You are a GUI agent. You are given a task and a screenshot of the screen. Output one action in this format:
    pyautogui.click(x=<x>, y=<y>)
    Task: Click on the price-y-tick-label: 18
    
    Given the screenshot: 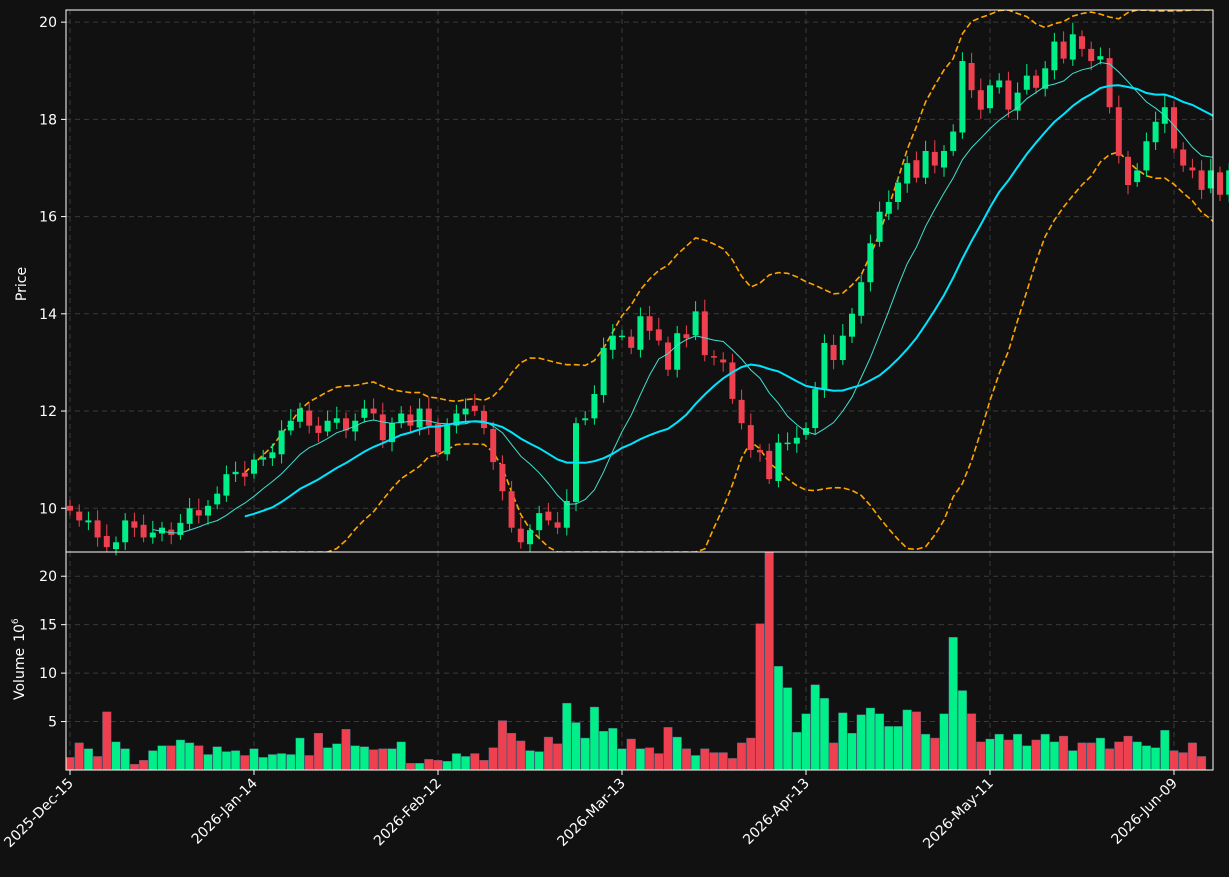 What is the action you would take?
    pyautogui.click(x=48, y=120)
    